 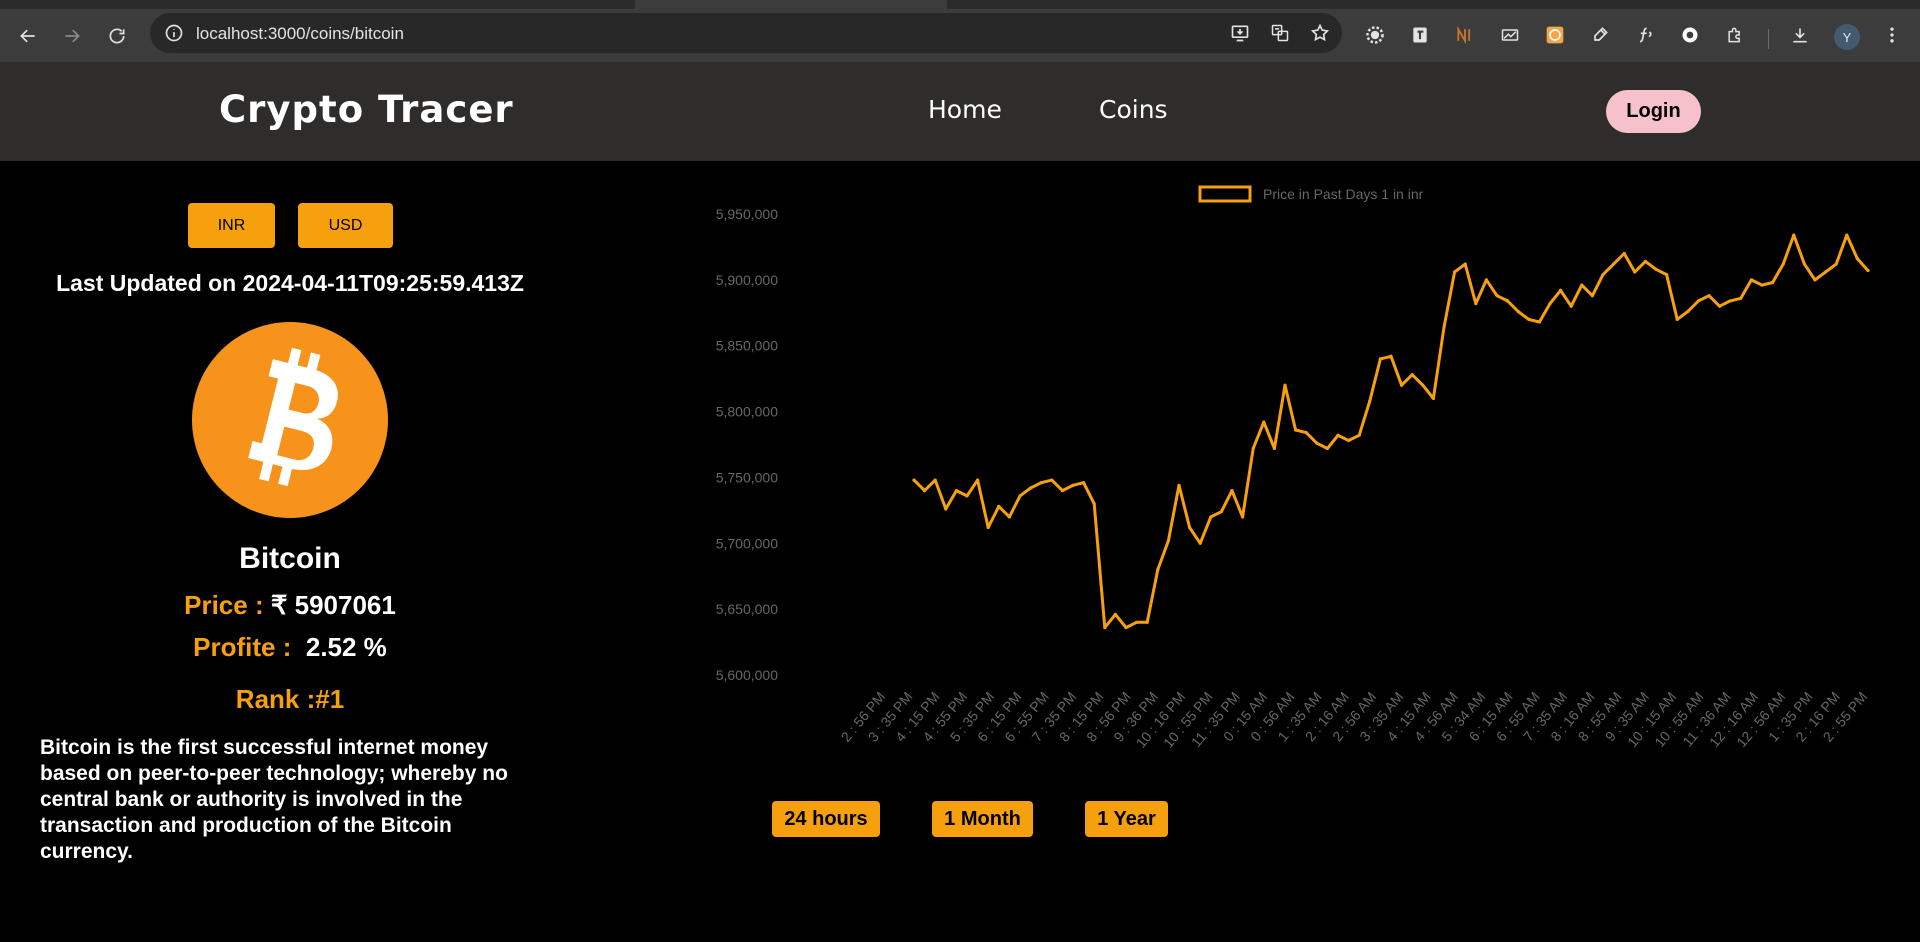 I want to click on address-bar: localhost:3000/coins/bitcoin, so click(x=746, y=33).